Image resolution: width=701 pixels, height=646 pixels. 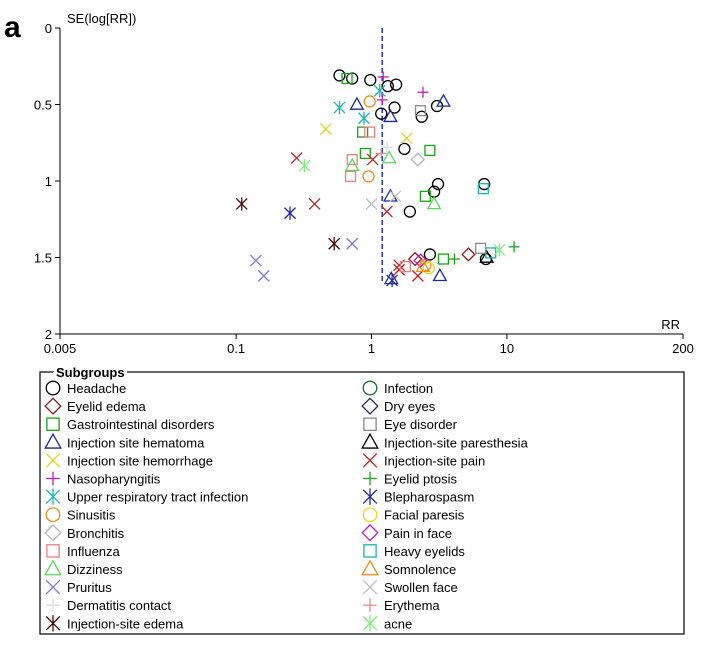 I want to click on y-tick-label: 1, so click(x=48, y=181).